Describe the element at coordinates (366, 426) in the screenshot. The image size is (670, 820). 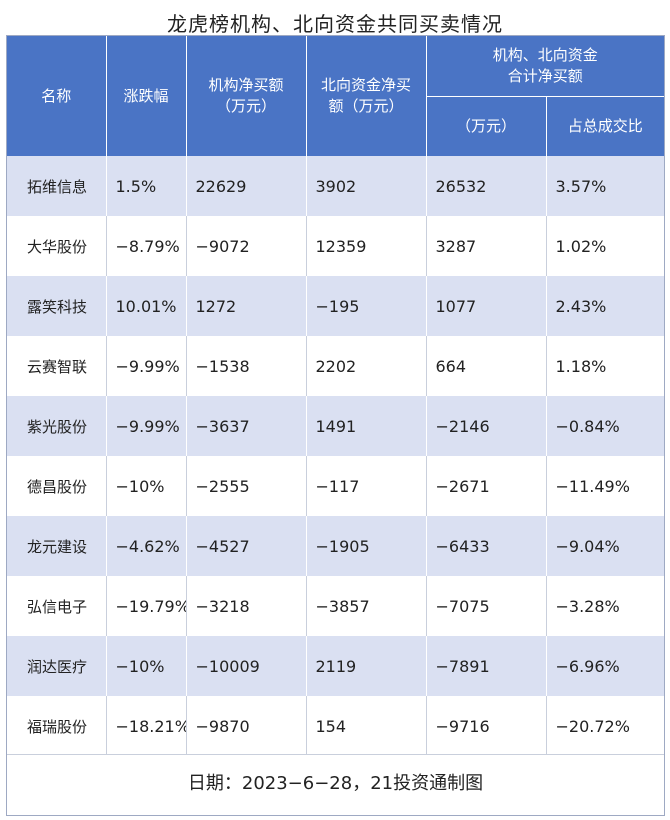
I see `cell-north: 1491` at that location.